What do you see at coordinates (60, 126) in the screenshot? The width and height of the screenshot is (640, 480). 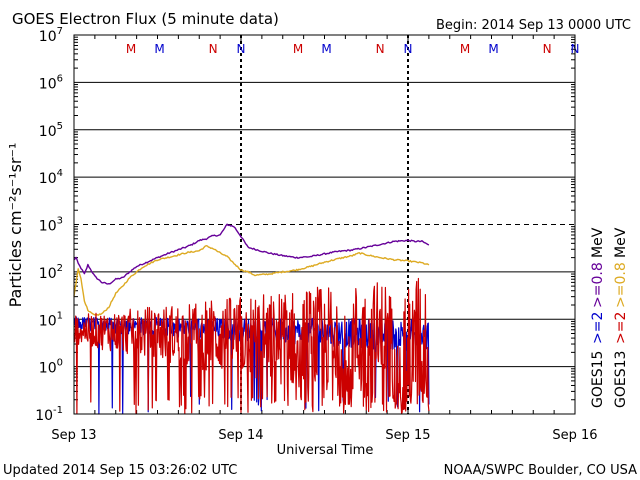 I see `y-tick-exponent: 5` at bounding box center [60, 126].